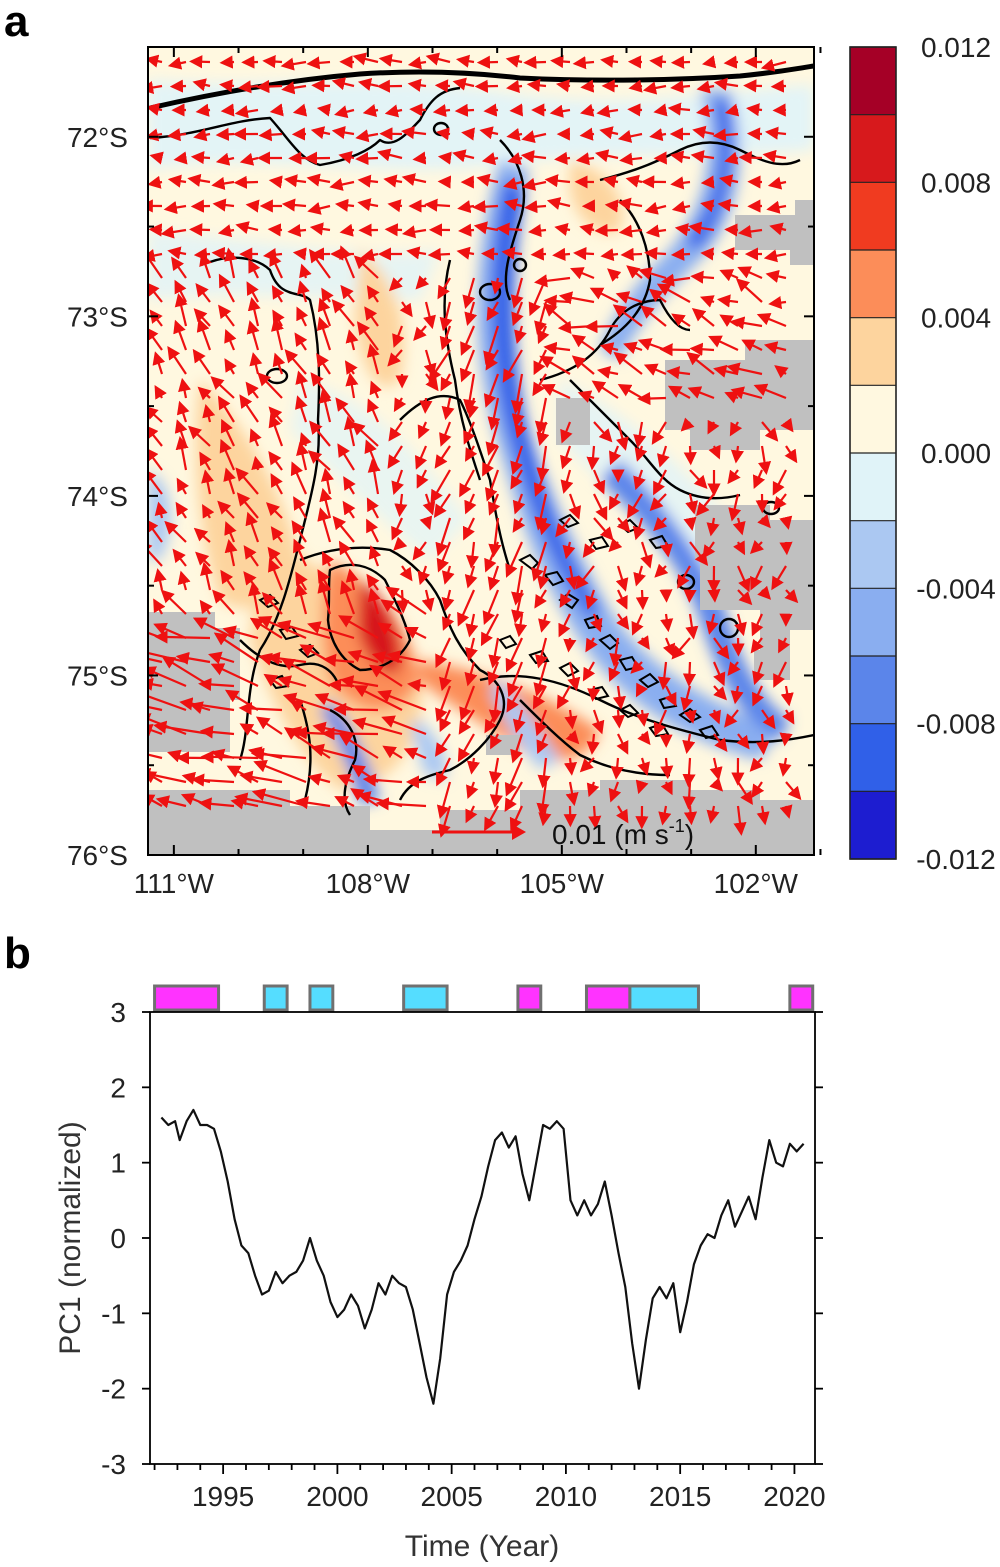 Image resolution: width=1000 pixels, height=1567 pixels. Describe the element at coordinates (680, 1496) in the screenshot. I see `x-tick-label: 2015` at that location.